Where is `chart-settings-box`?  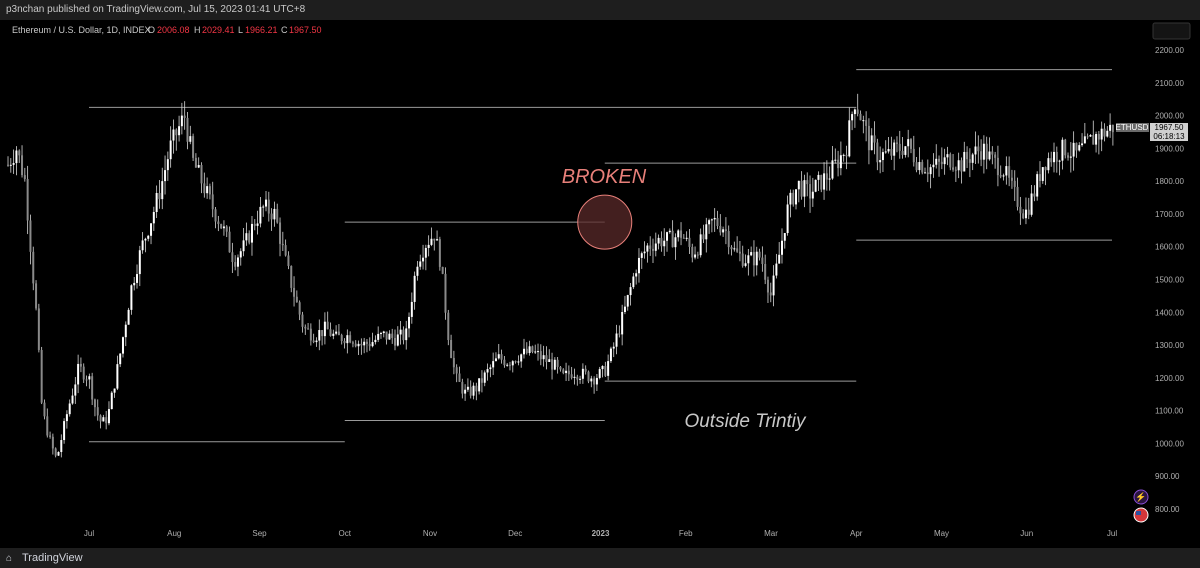 chart-settings-box is located at coordinates (1171, 31).